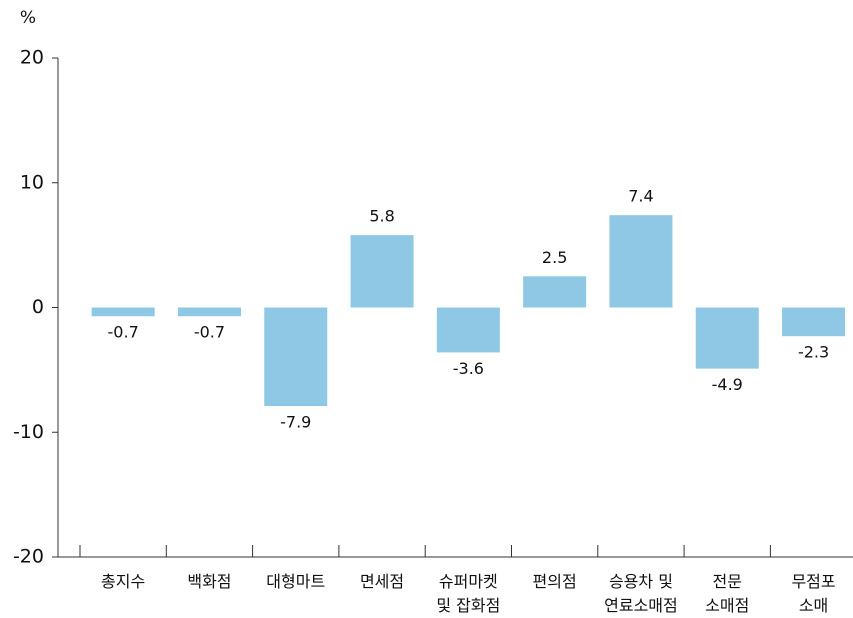 Image resolution: width=853 pixels, height=618 pixels. Describe the element at coordinates (296, 581) in the screenshot. I see `x-tick-label: 대형마트` at that location.